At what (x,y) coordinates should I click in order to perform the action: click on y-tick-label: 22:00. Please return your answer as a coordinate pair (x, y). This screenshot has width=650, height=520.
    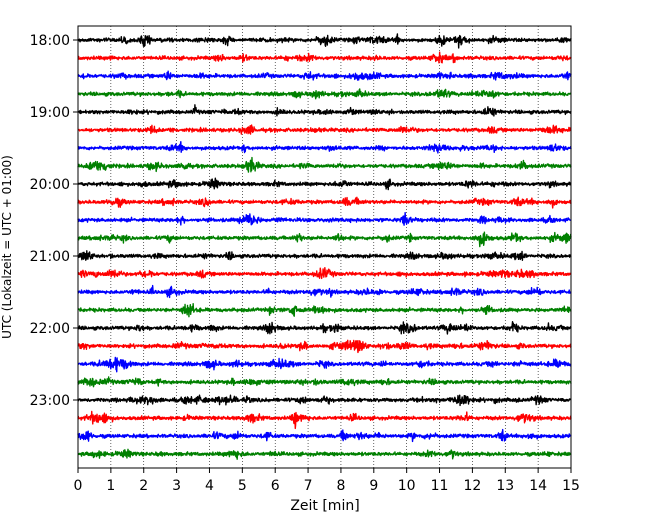
    Looking at the image, I should click on (50, 329).